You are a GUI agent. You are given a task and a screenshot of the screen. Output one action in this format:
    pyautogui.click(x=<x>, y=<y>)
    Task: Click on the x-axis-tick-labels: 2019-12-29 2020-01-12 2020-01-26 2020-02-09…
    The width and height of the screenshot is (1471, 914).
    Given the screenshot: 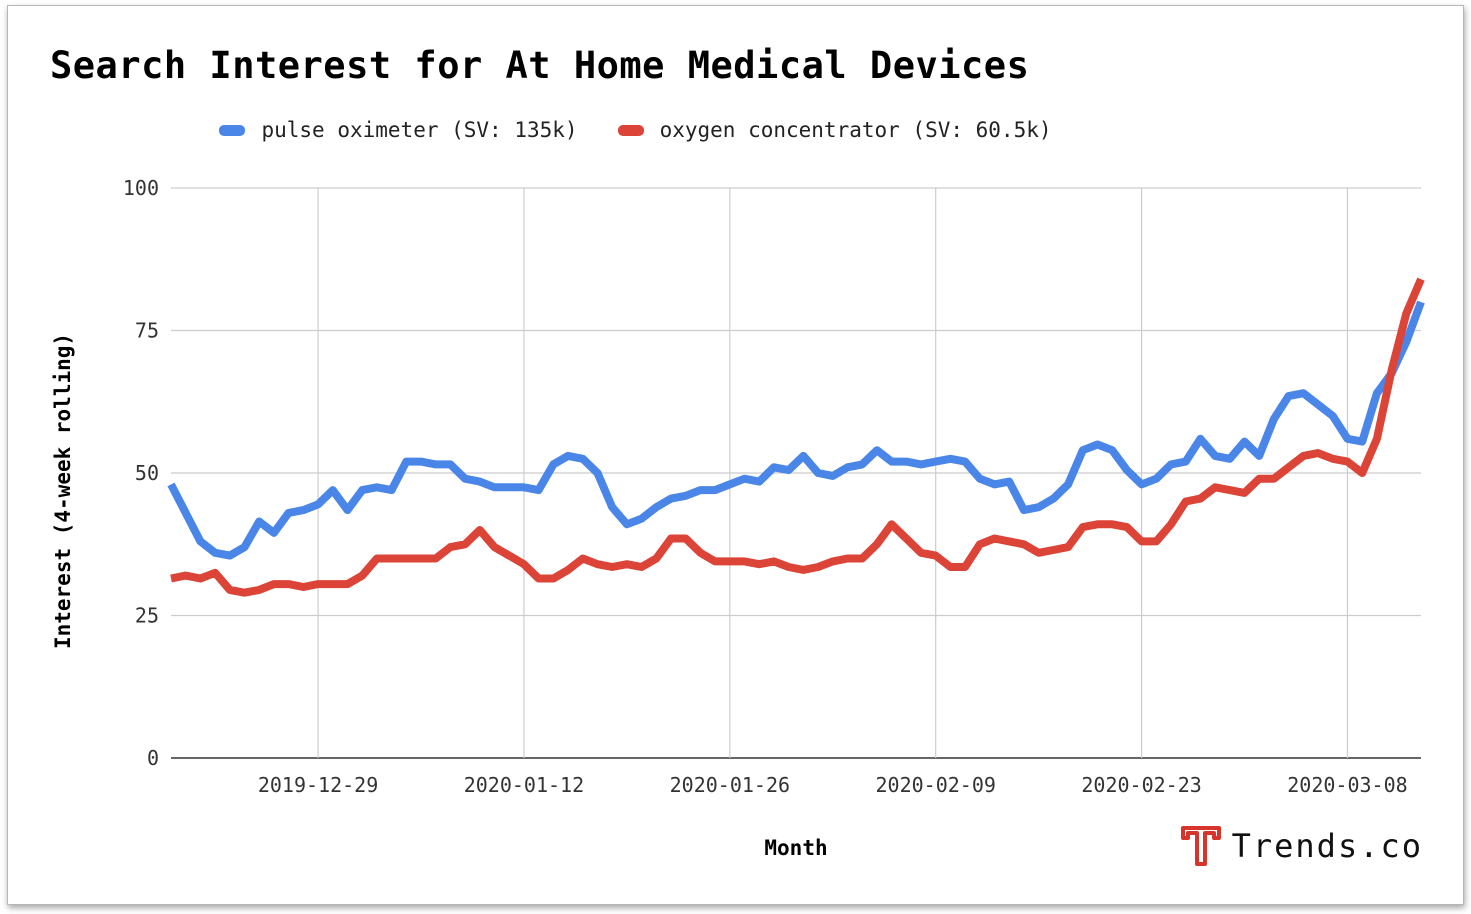 What is the action you would take?
    pyautogui.click(x=833, y=785)
    